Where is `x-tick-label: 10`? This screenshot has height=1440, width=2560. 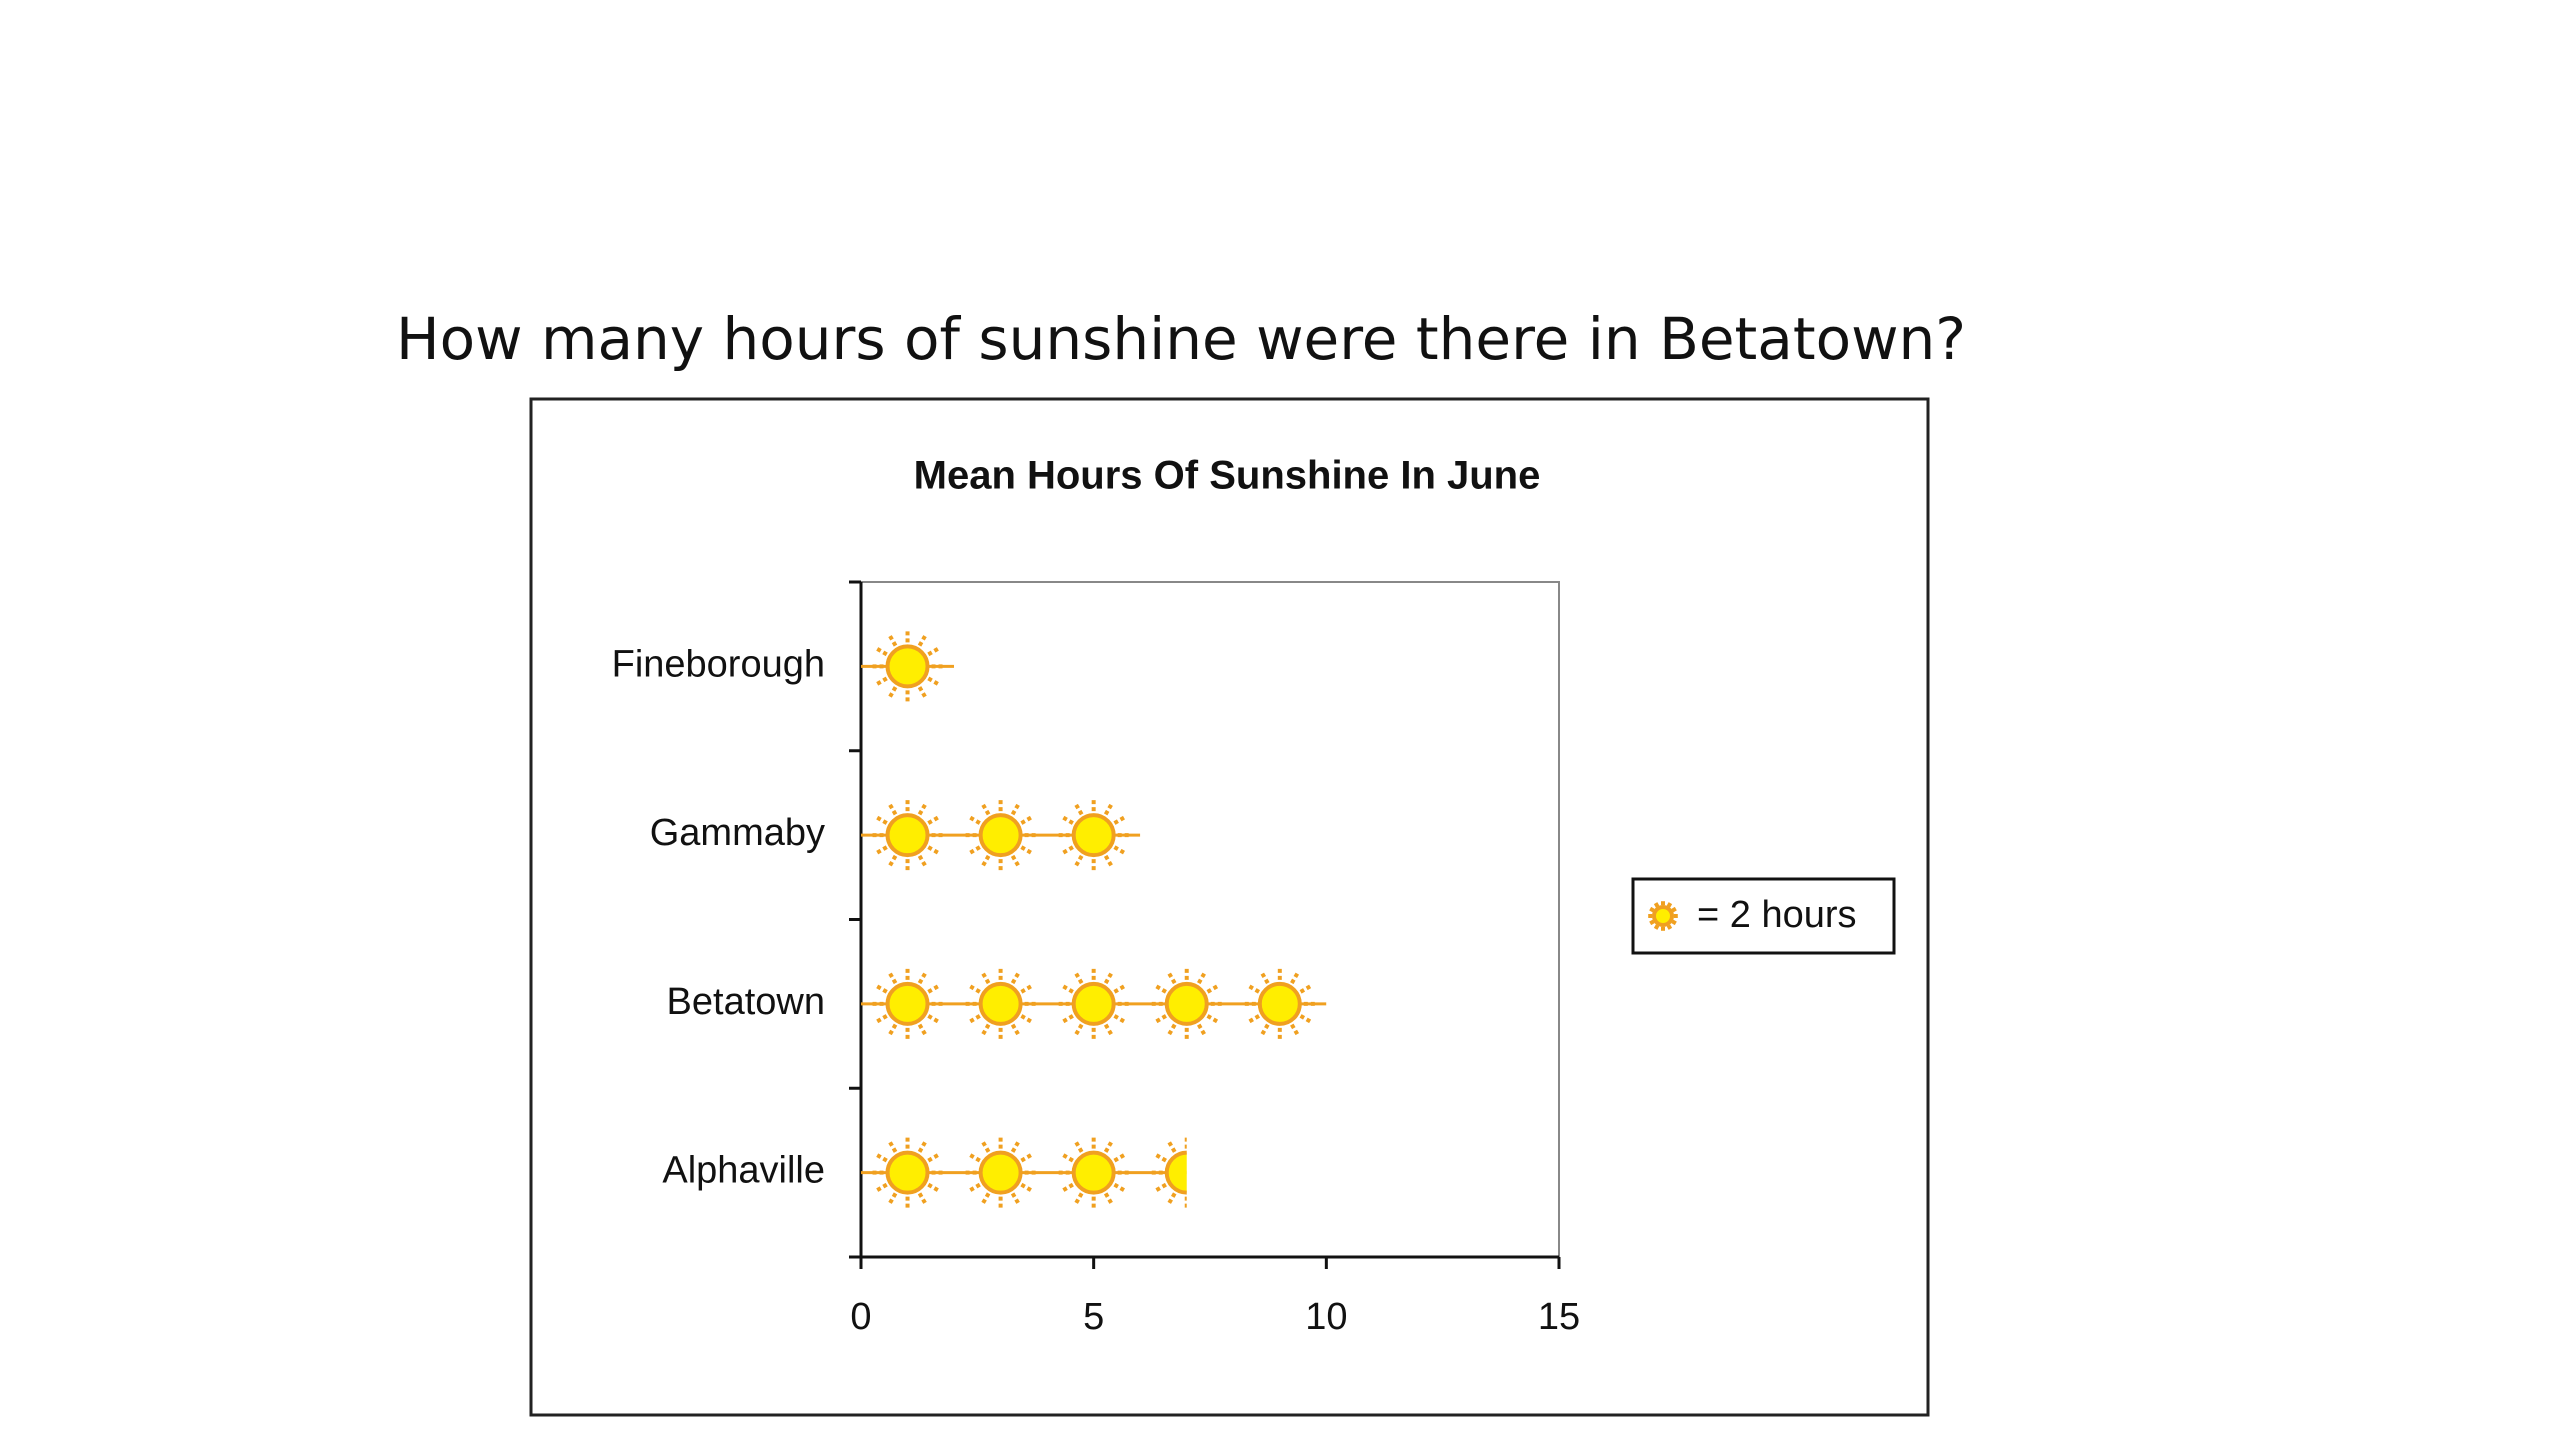
x-tick-label: 10 is located at coordinates (1326, 1317).